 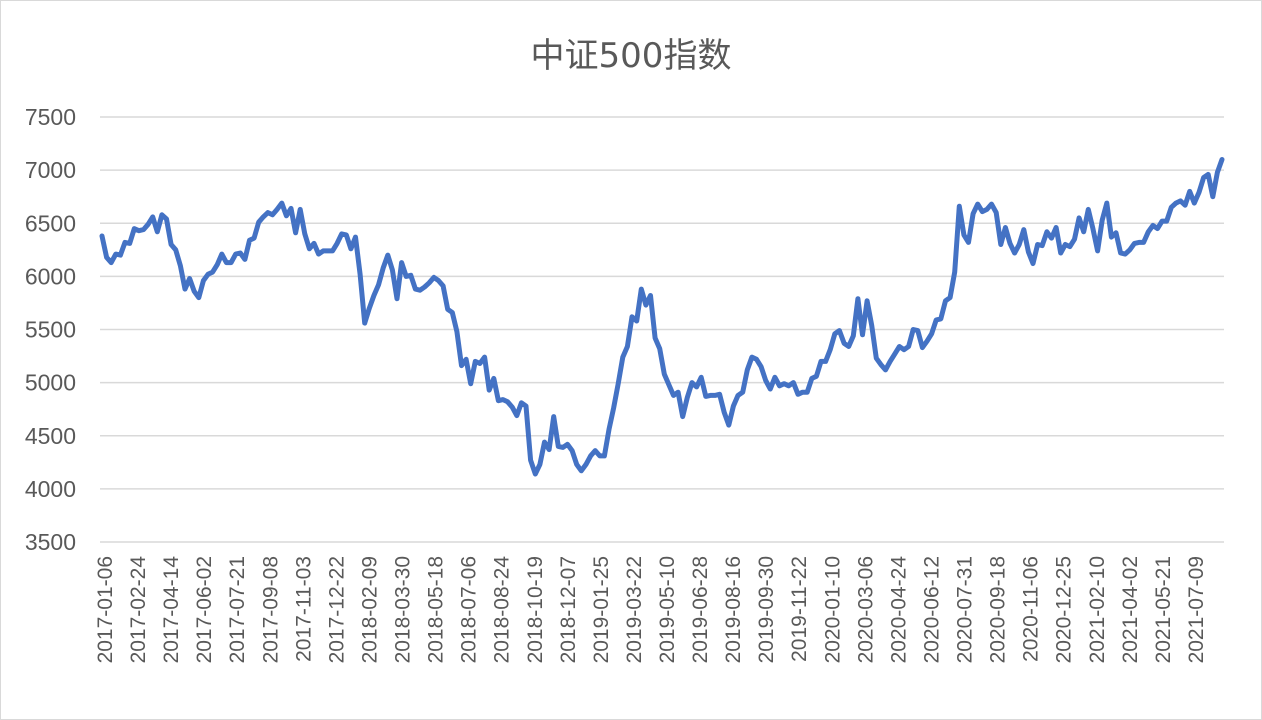 What do you see at coordinates (1064, 609) in the screenshot?
I see `x-tick-label: 2020-12-25` at bounding box center [1064, 609].